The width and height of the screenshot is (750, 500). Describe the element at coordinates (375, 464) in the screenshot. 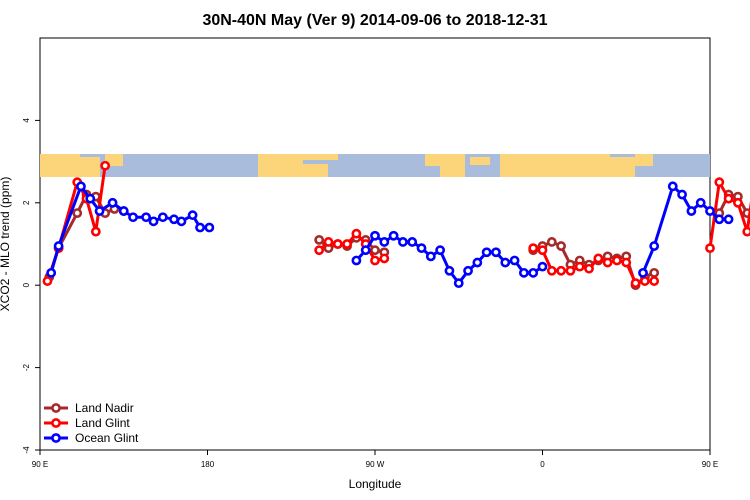

I see `x-tick-label: 90 W` at that location.